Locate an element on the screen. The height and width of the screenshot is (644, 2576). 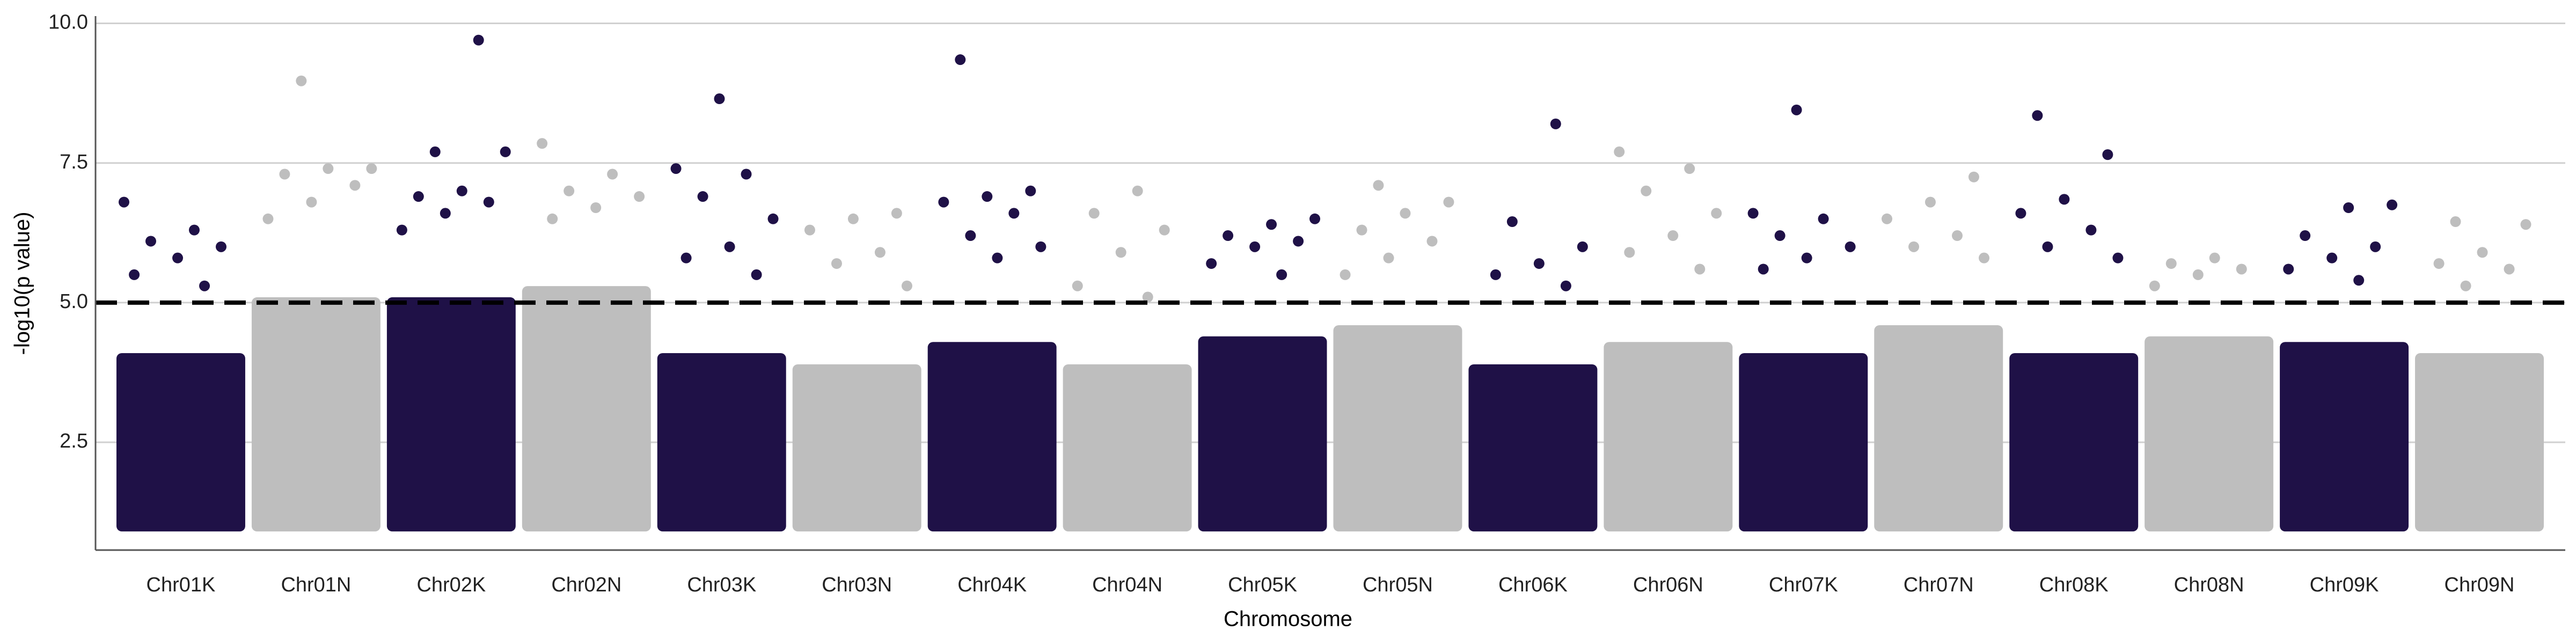
y-tick-label: 5.0 is located at coordinates (74, 301).